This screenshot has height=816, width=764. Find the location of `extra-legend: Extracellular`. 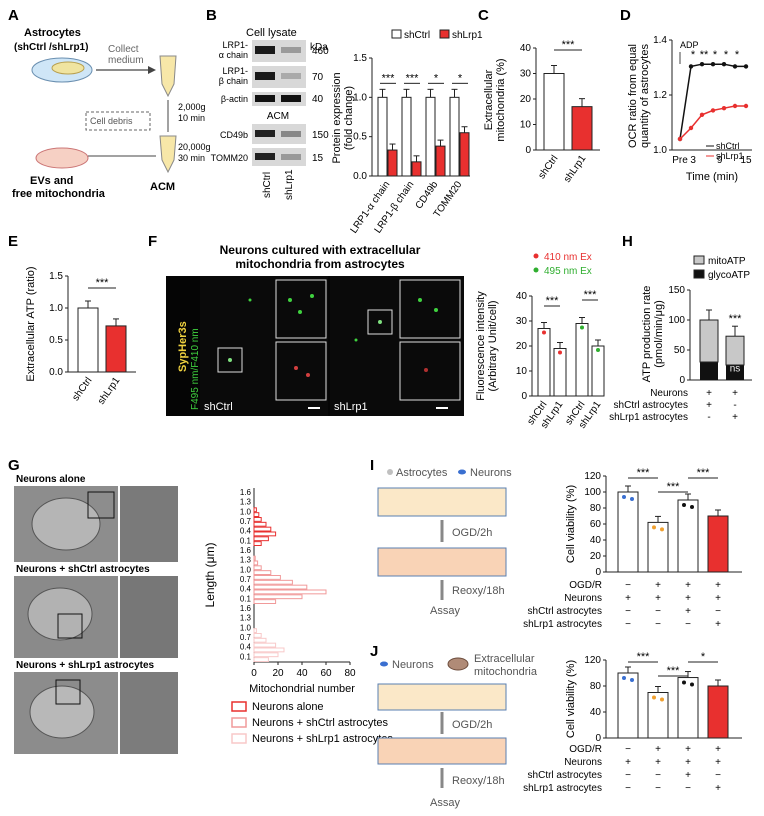

extra-legend: Extracellular is located at coordinates (504, 659).